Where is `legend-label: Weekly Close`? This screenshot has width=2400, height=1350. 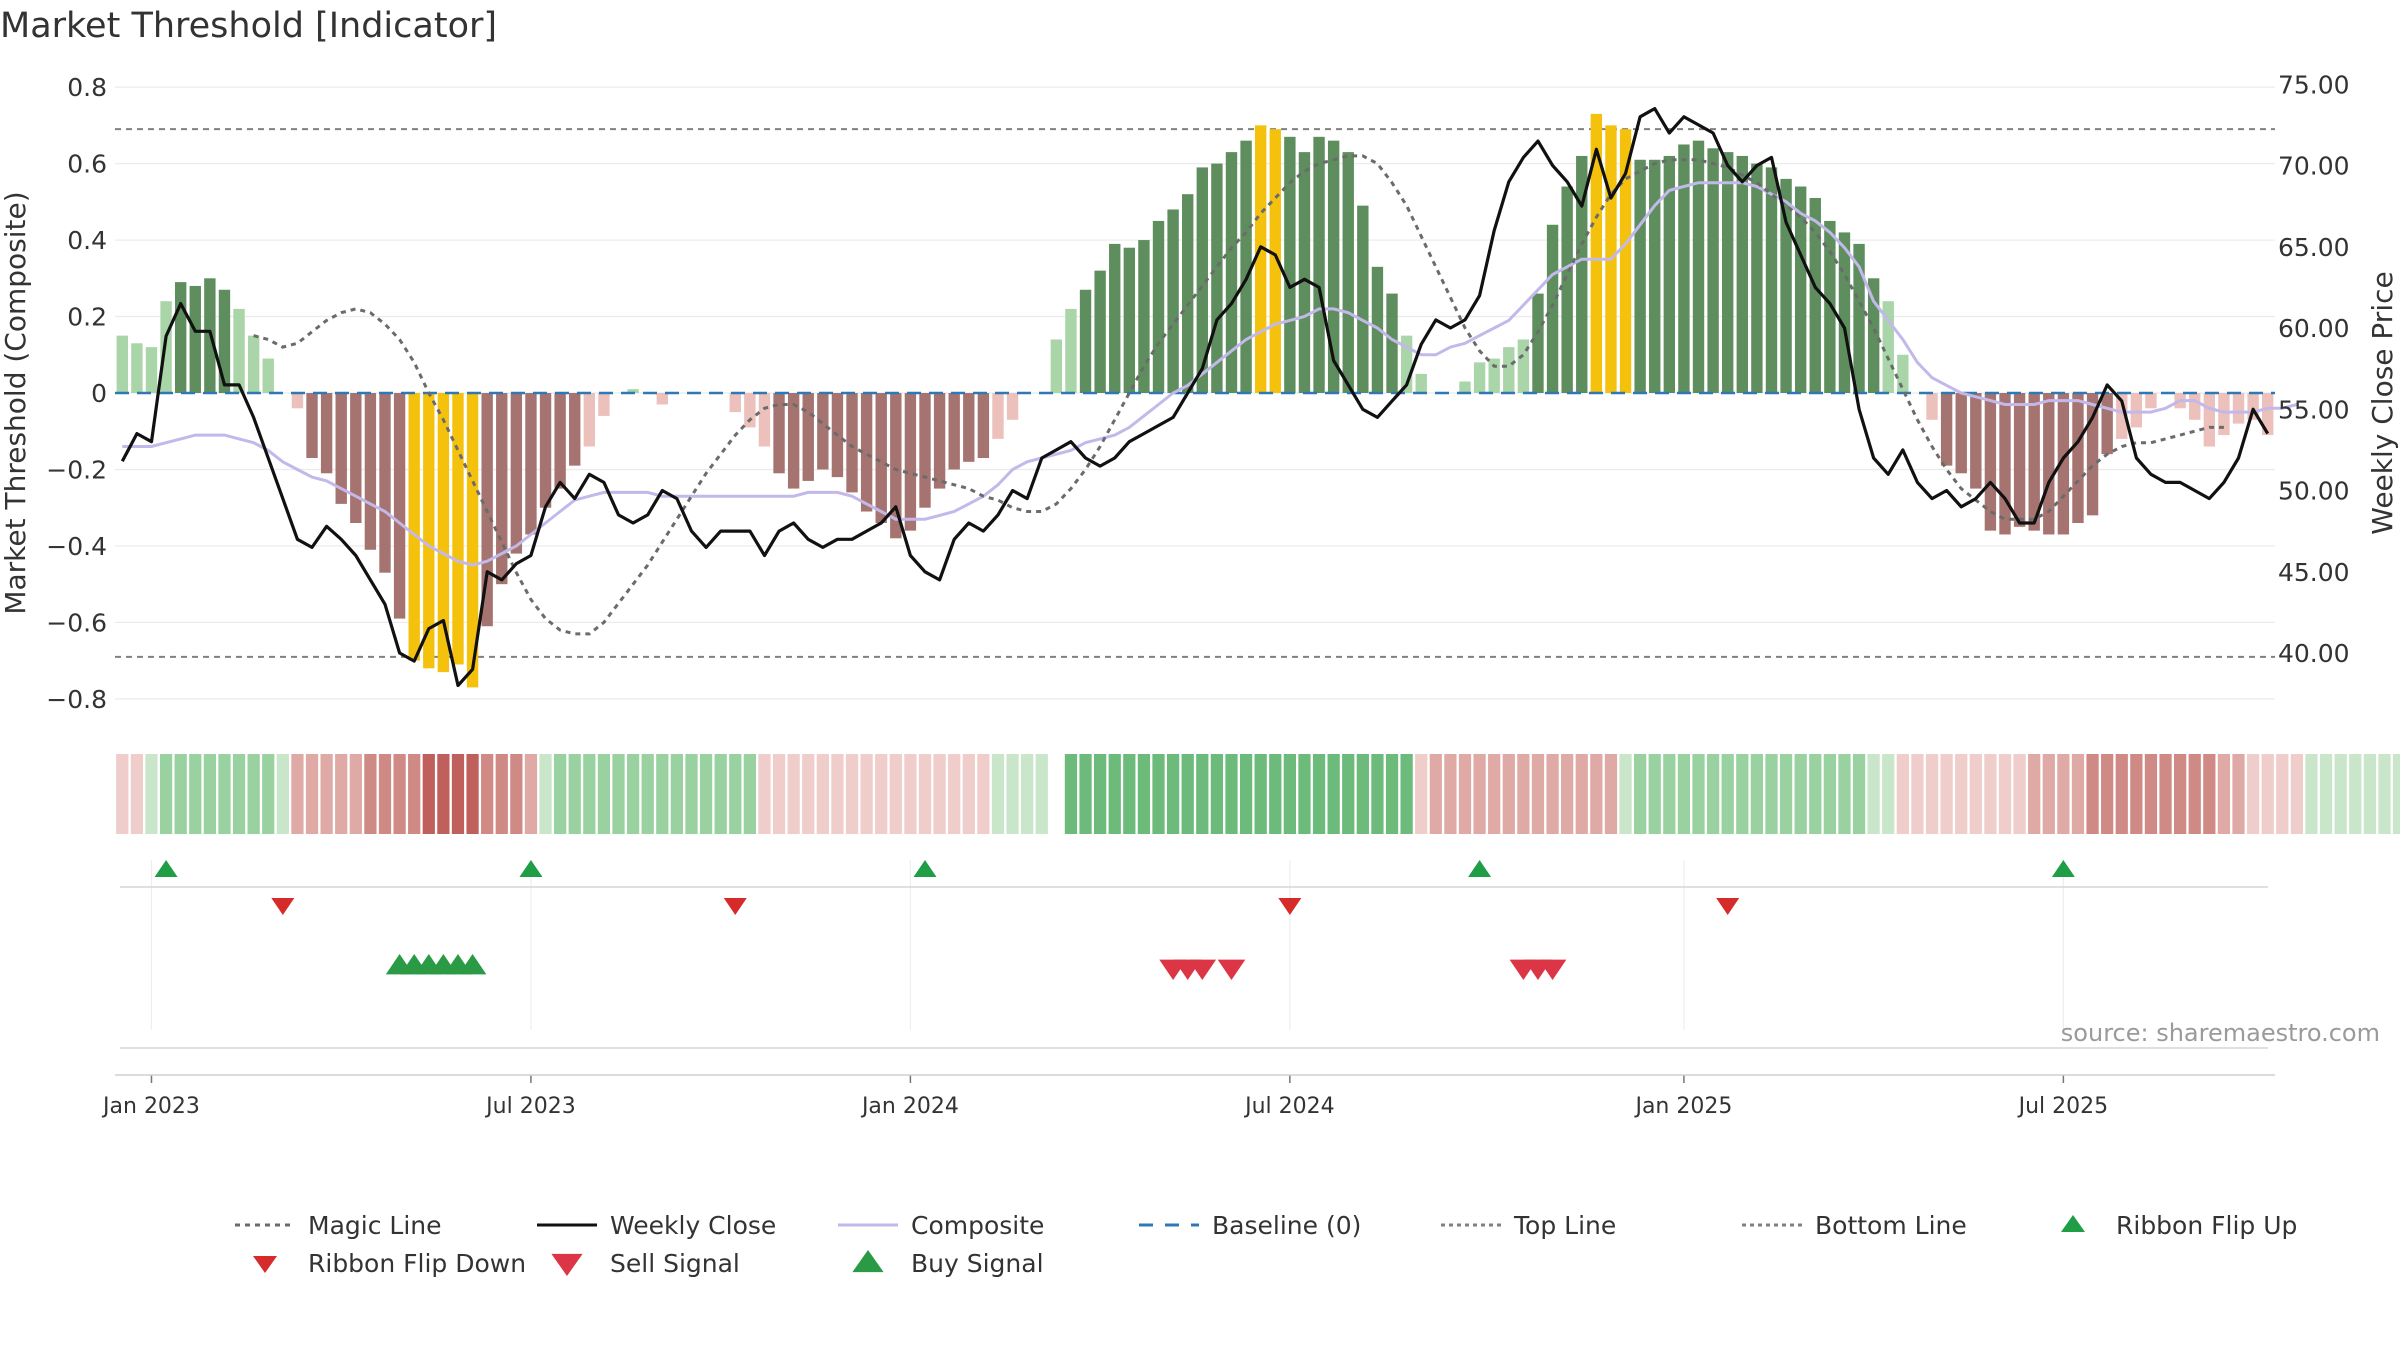
legend-label: Weekly Close is located at coordinates (693, 1225).